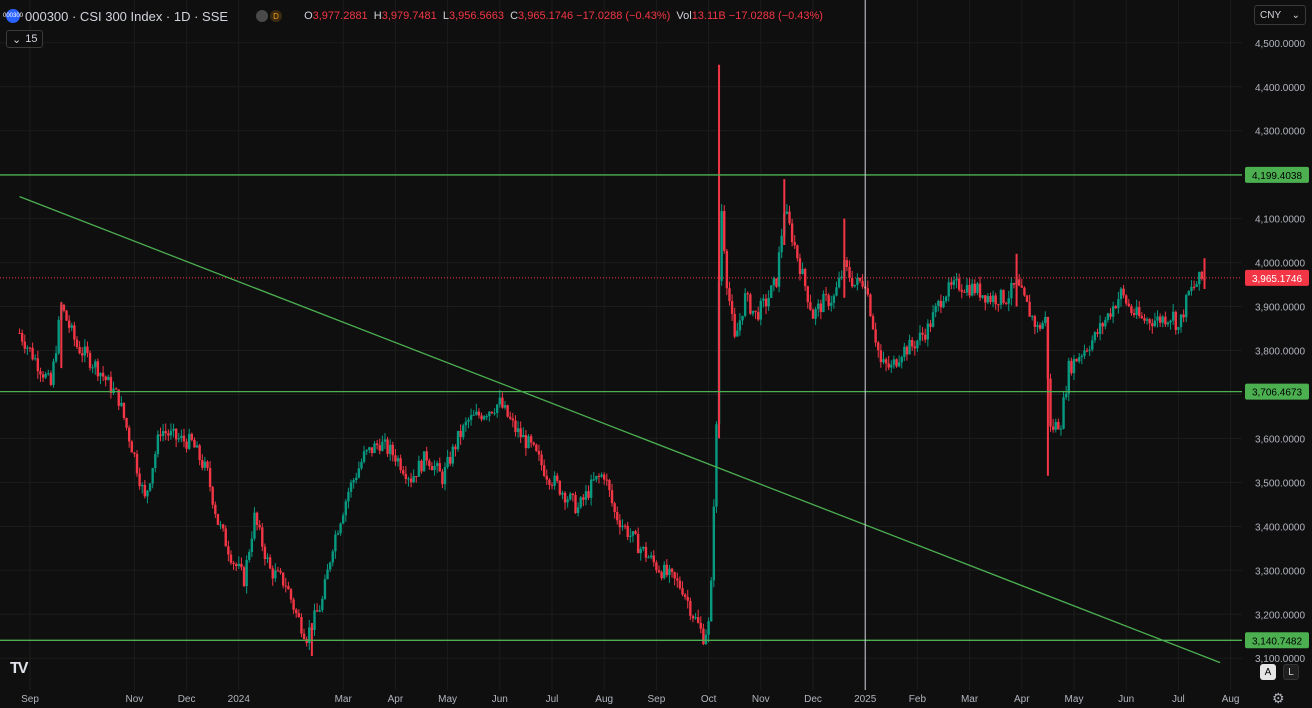 The height and width of the screenshot is (708, 1312). Describe the element at coordinates (865, 699) in the screenshot. I see `x-tick-label: 2025` at that location.